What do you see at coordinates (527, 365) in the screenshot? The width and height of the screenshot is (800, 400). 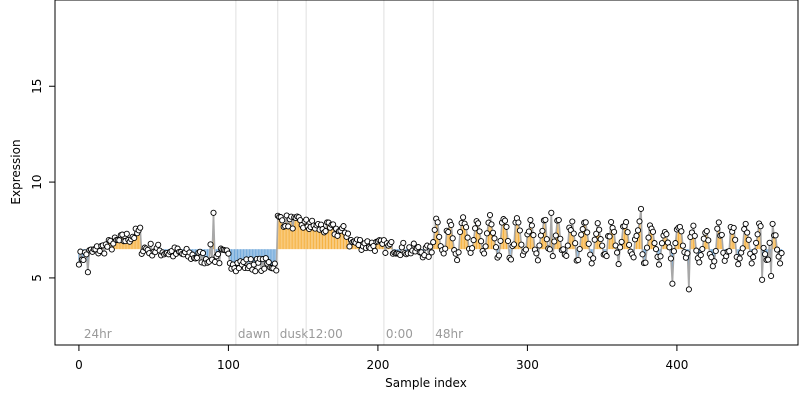 I see `x-tick-label: 300` at bounding box center [527, 365].